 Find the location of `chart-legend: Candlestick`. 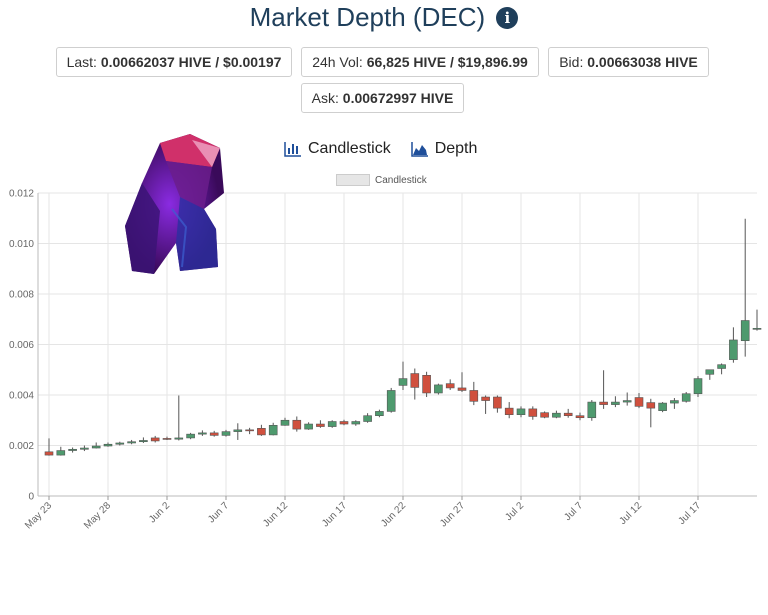

chart-legend: Candlestick is located at coordinates (381, 180).